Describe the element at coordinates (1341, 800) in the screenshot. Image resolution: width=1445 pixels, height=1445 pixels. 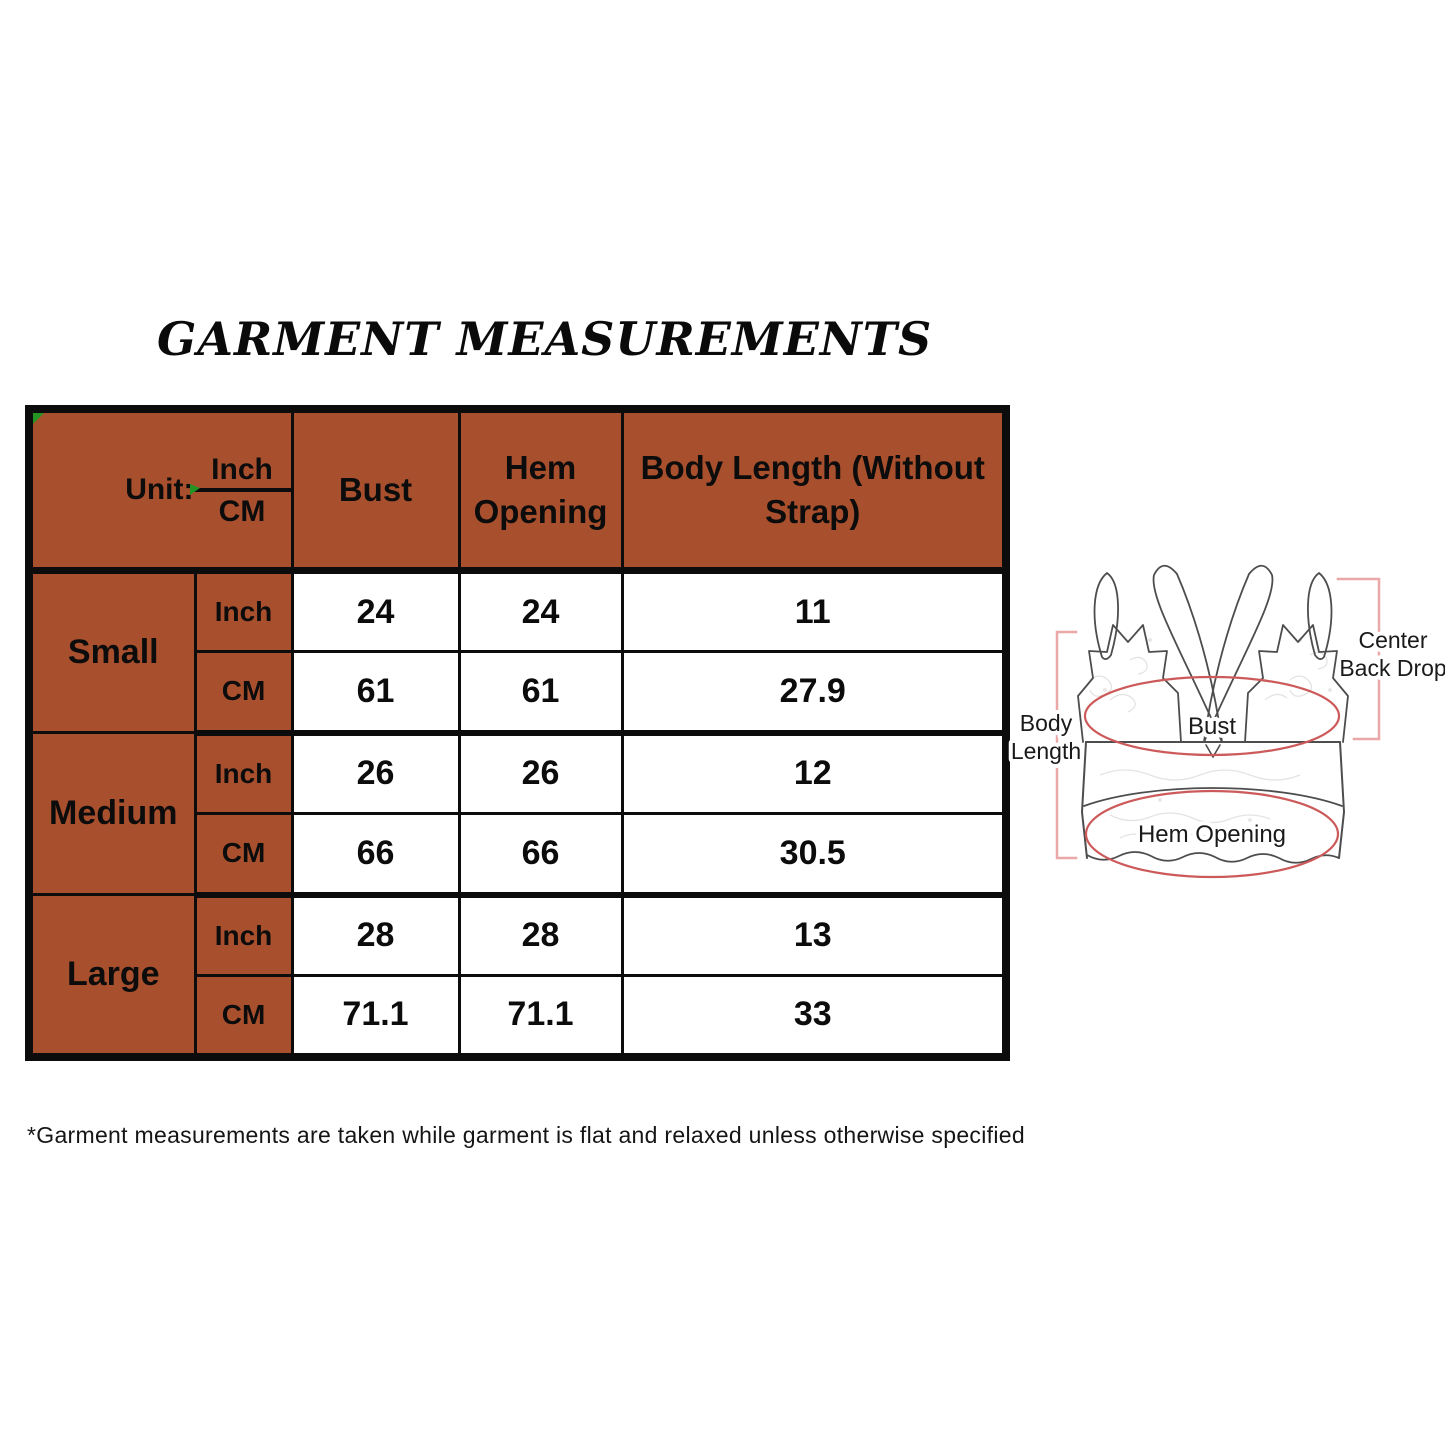
I see `right-body-edge` at that location.